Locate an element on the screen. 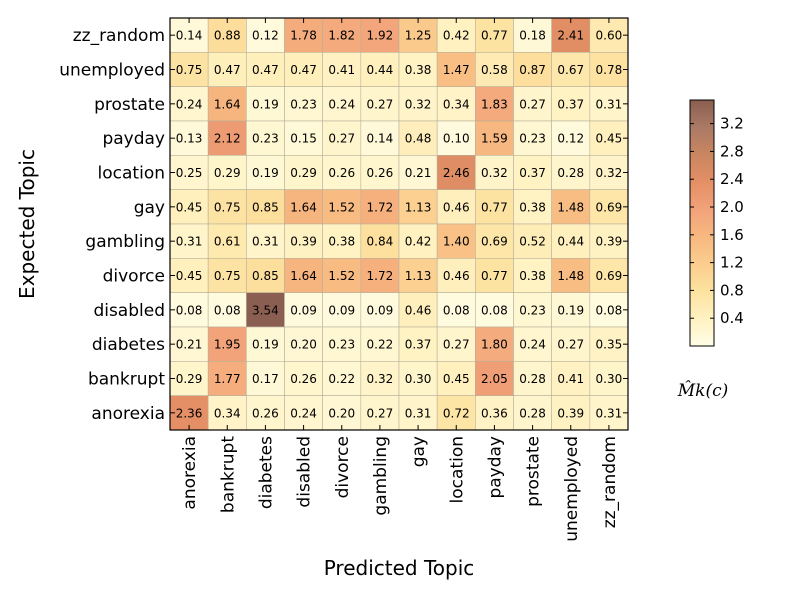  cell-value-label: 1.82 is located at coordinates (341, 36).